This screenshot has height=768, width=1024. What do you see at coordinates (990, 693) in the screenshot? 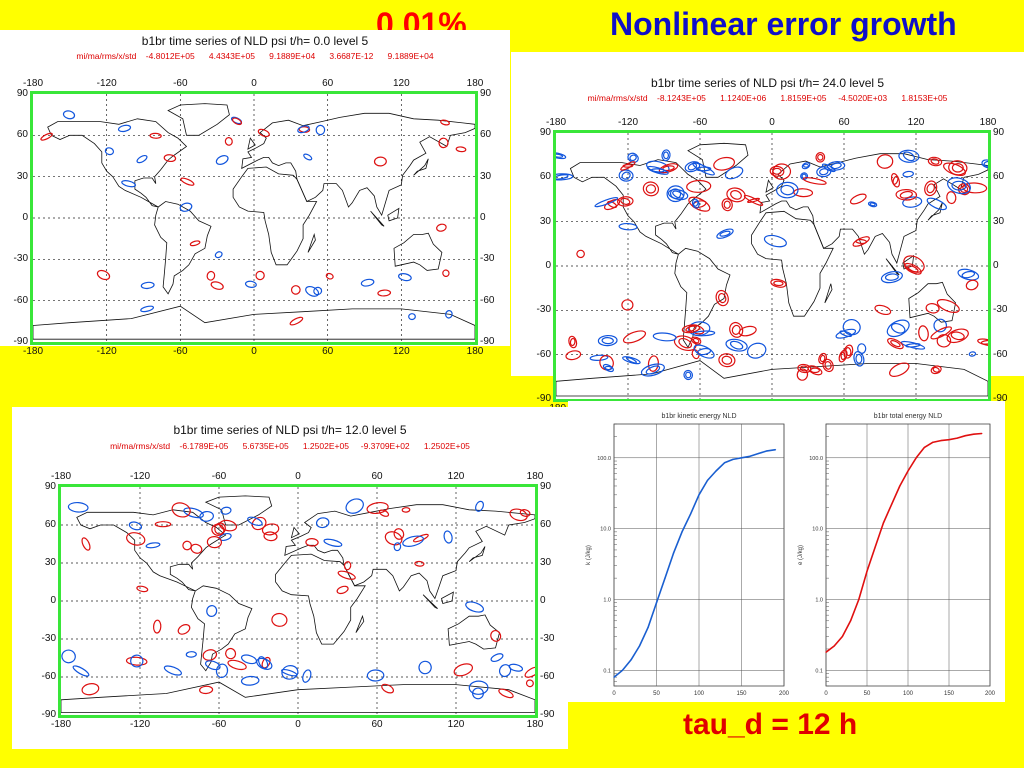
I see `x-tick-label: 200` at bounding box center [990, 693].